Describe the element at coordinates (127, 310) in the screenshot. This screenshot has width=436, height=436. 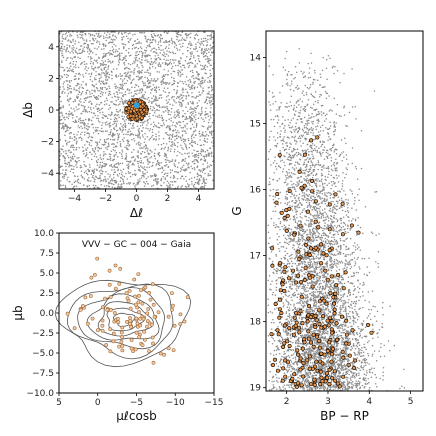
I see `proper-motion-members` at that location.